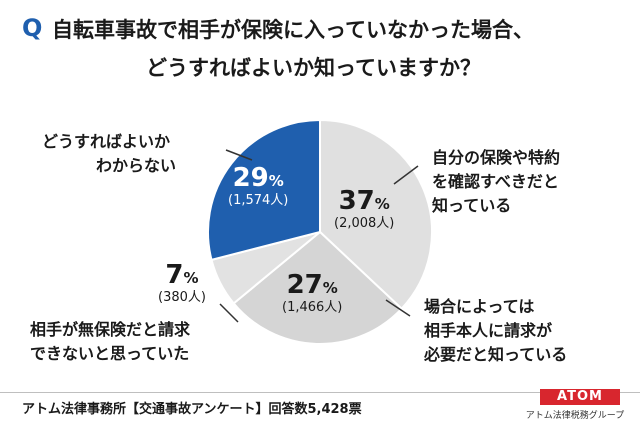 The image size is (640, 426). I want to click on slice-count: (380人), so click(182, 298).